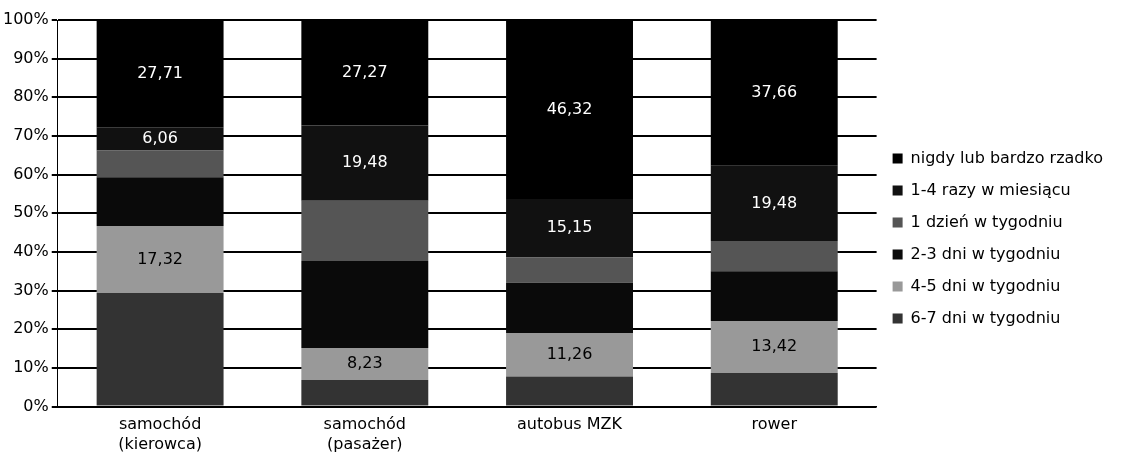  I want to click on data-label: 6,06, so click(160, 138).